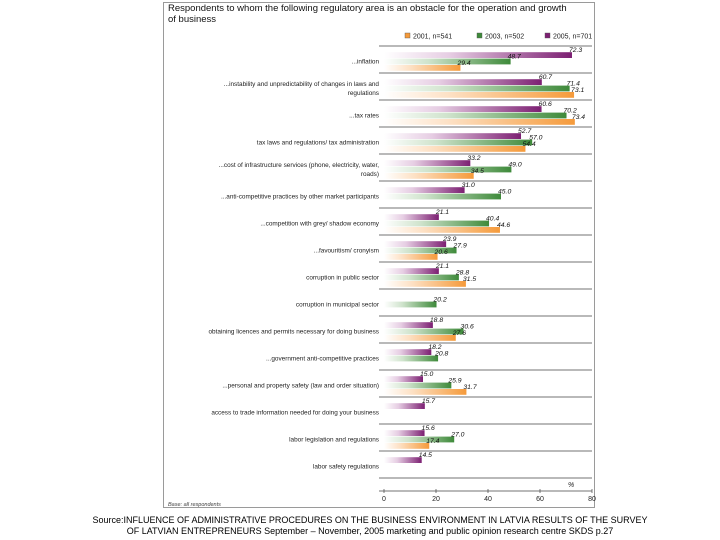  What do you see at coordinates (545, 104) in the screenshot?
I see `value-label-2005-2: 60.6` at bounding box center [545, 104].